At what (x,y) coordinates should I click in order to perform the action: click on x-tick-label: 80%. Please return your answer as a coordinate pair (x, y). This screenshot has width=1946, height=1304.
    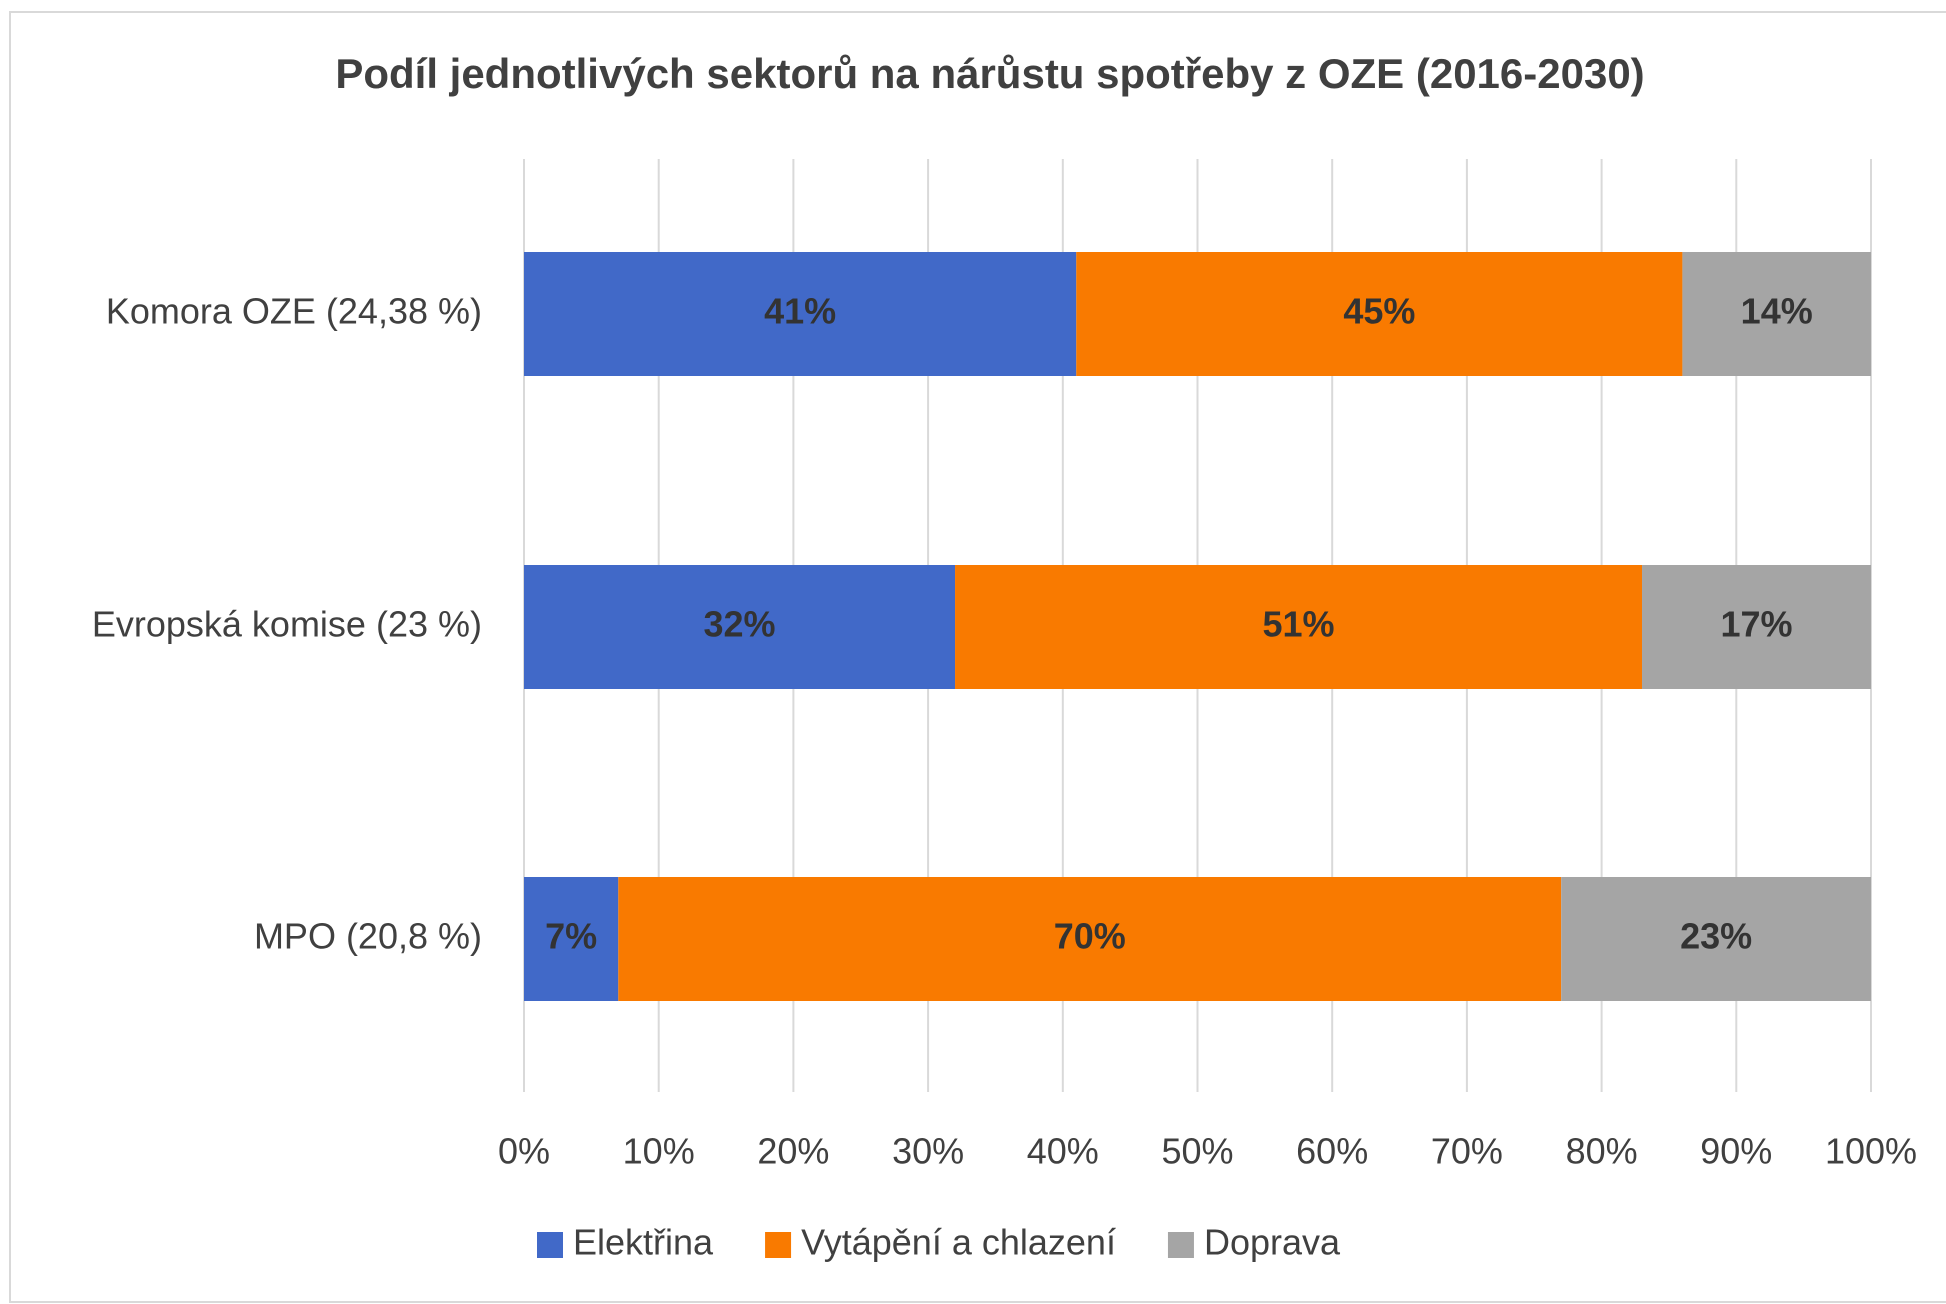
    Looking at the image, I should click on (1602, 1151).